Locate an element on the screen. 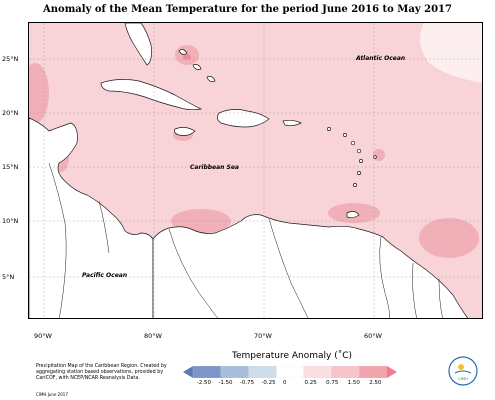 The height and width of the screenshot is (400, 495). anomaly-warmer-bahamas is located at coordinates (187, 57).